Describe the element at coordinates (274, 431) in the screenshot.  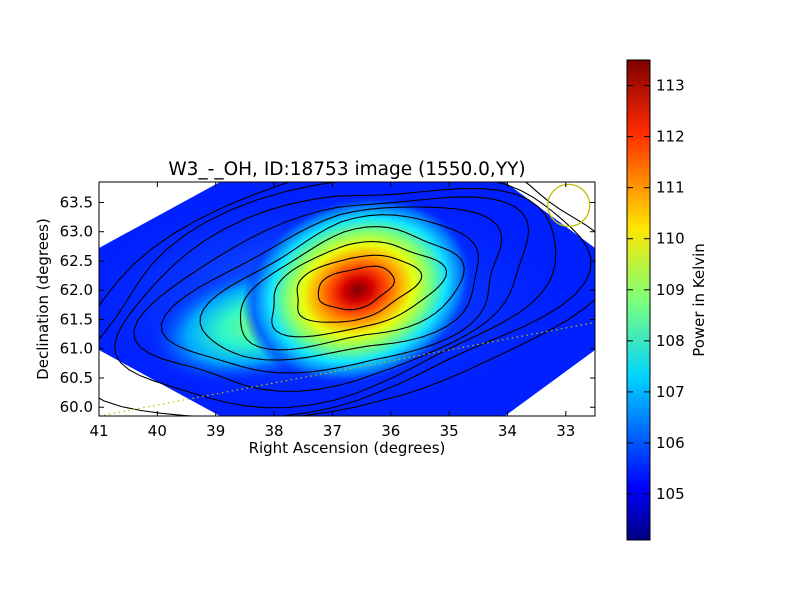
I see `x-tick-label: 38` at that location.